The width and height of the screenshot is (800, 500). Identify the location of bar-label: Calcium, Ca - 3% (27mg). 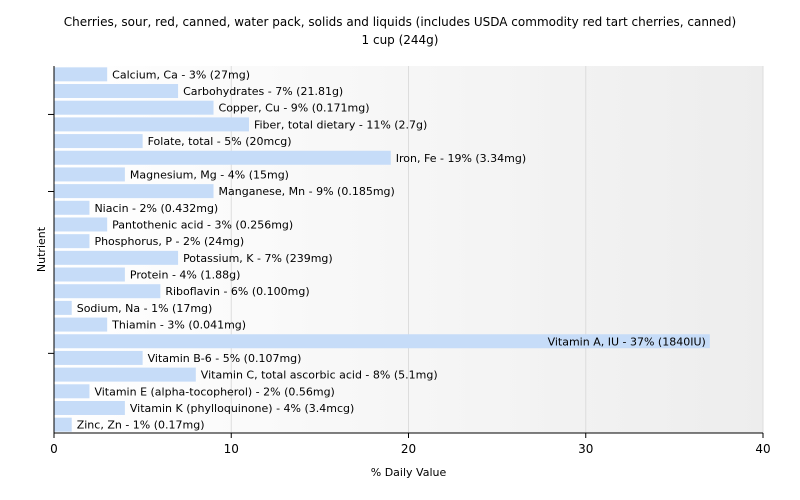
(181, 74).